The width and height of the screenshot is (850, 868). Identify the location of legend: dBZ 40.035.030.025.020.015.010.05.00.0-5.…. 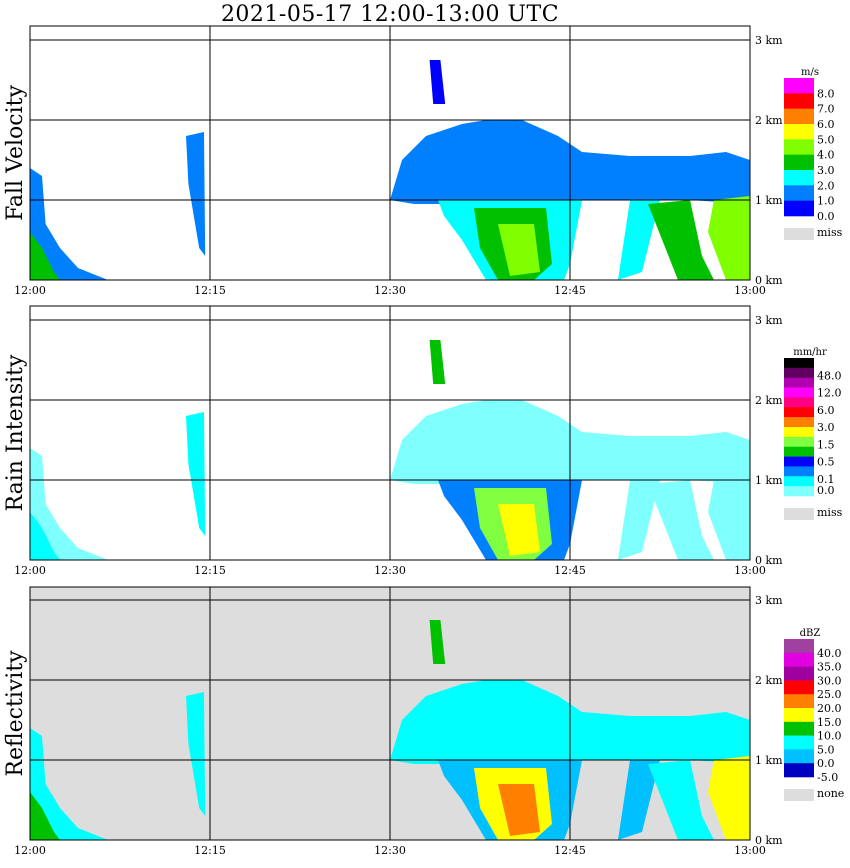
(814, 714).